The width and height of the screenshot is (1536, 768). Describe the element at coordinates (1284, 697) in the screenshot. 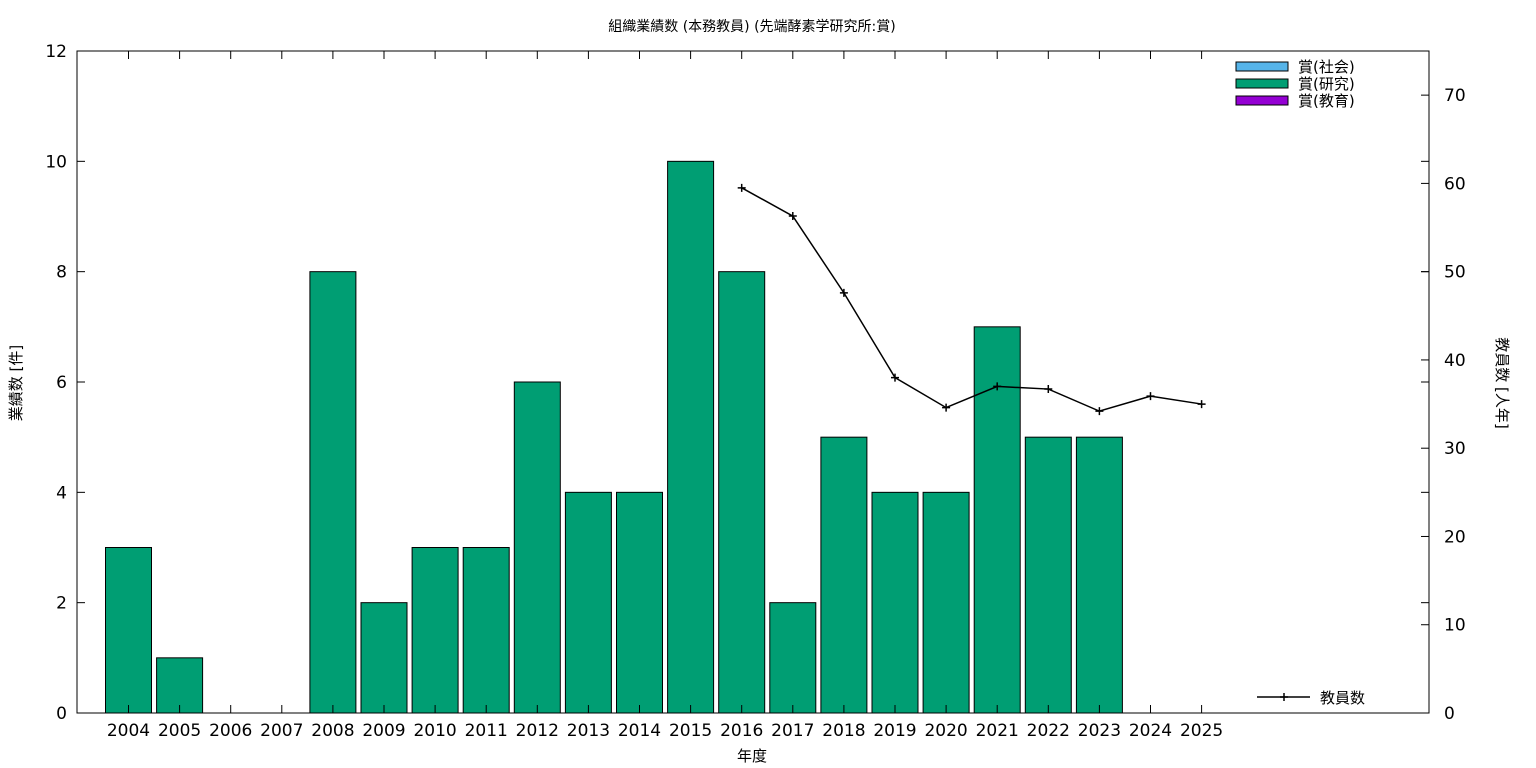

I see `legend-line-marker` at that location.